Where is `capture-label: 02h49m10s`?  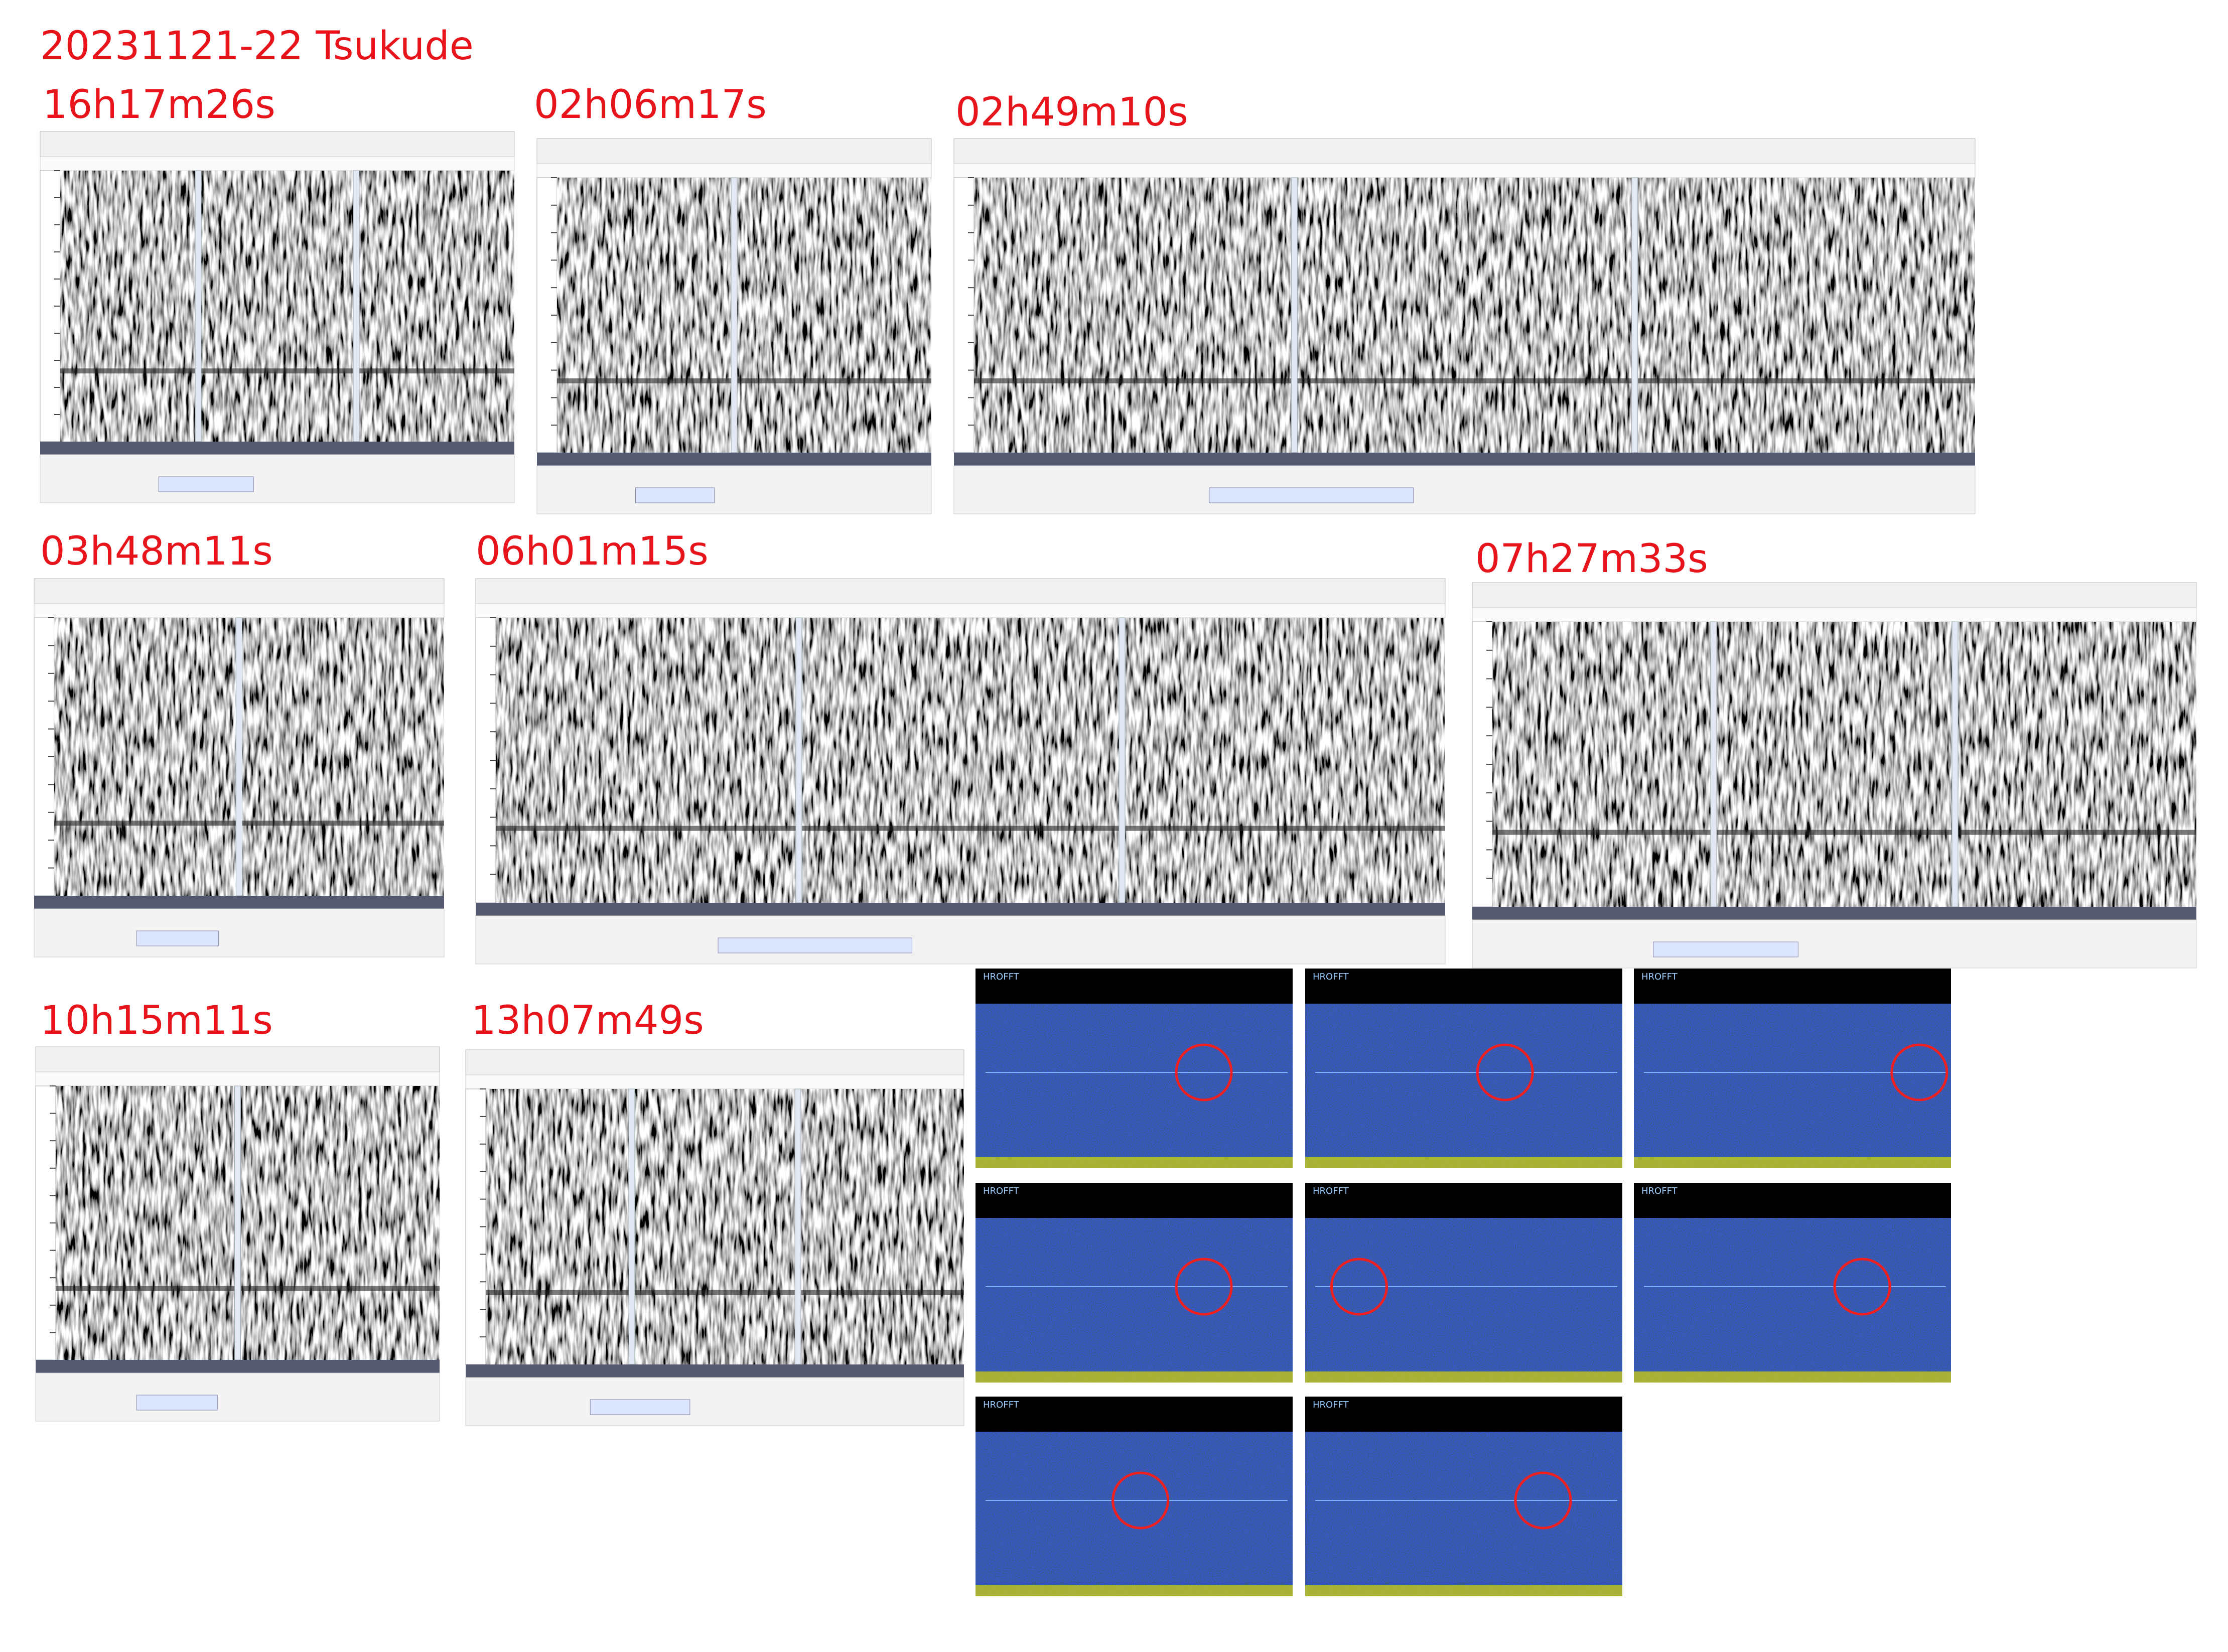
capture-label: 02h49m10s is located at coordinates (1071, 112).